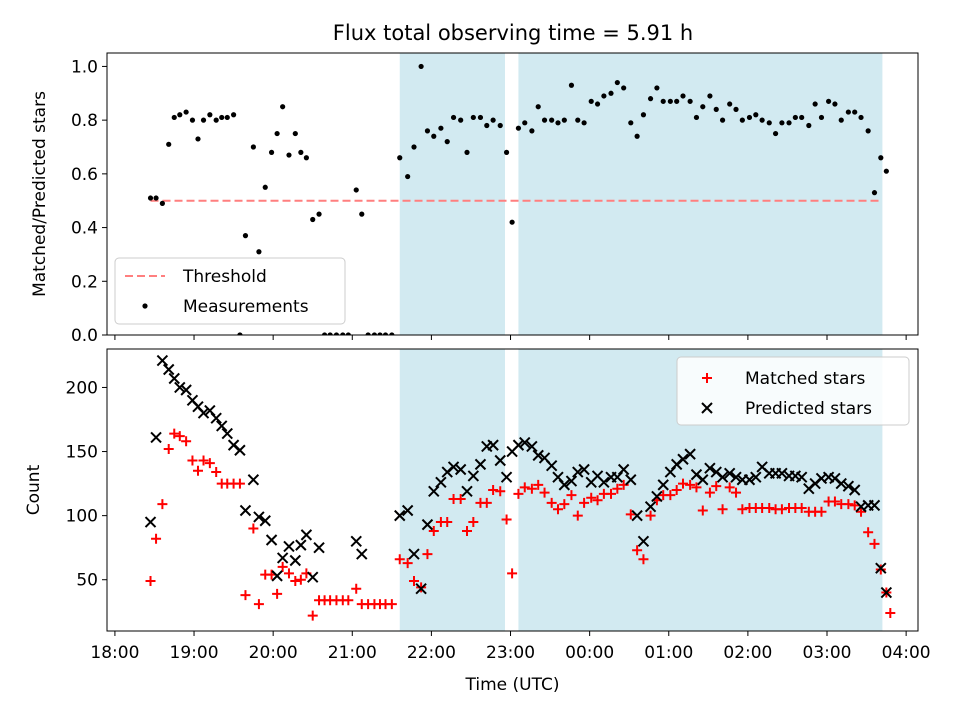 The width and height of the screenshot is (960, 720). I want to click on x-tick-label: 01:00, so click(668, 653).